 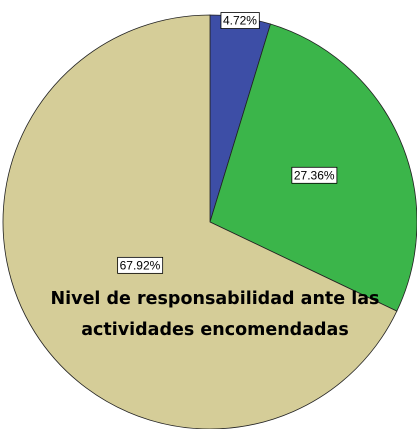 I want to click on data-label-group: 27.36%, so click(x=314, y=175).